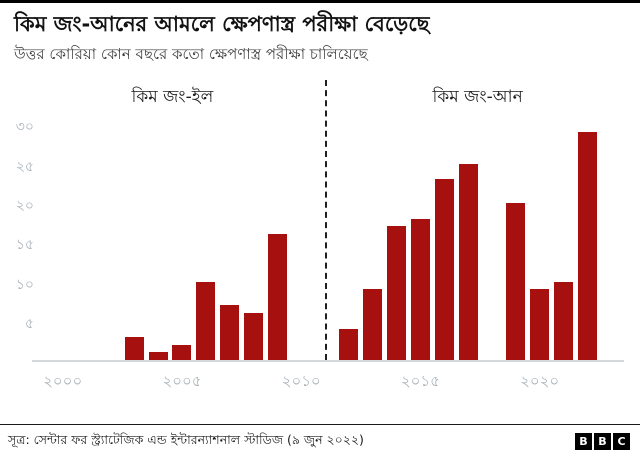 This screenshot has width=640, height=458. Describe the element at coordinates (420, 289) in the screenshot. I see `bar-2015` at that location.